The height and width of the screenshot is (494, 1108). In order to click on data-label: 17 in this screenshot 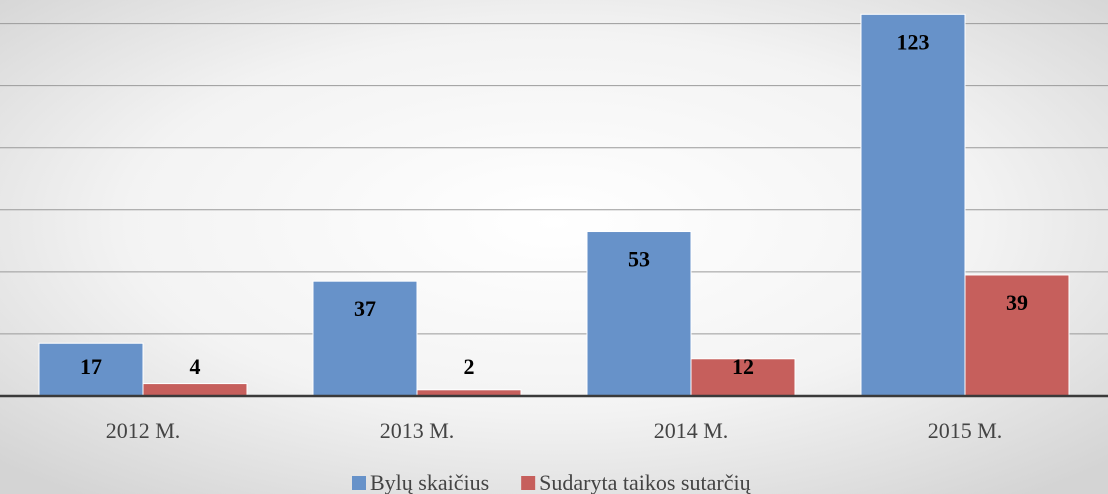, I will do `click(91, 366)`.